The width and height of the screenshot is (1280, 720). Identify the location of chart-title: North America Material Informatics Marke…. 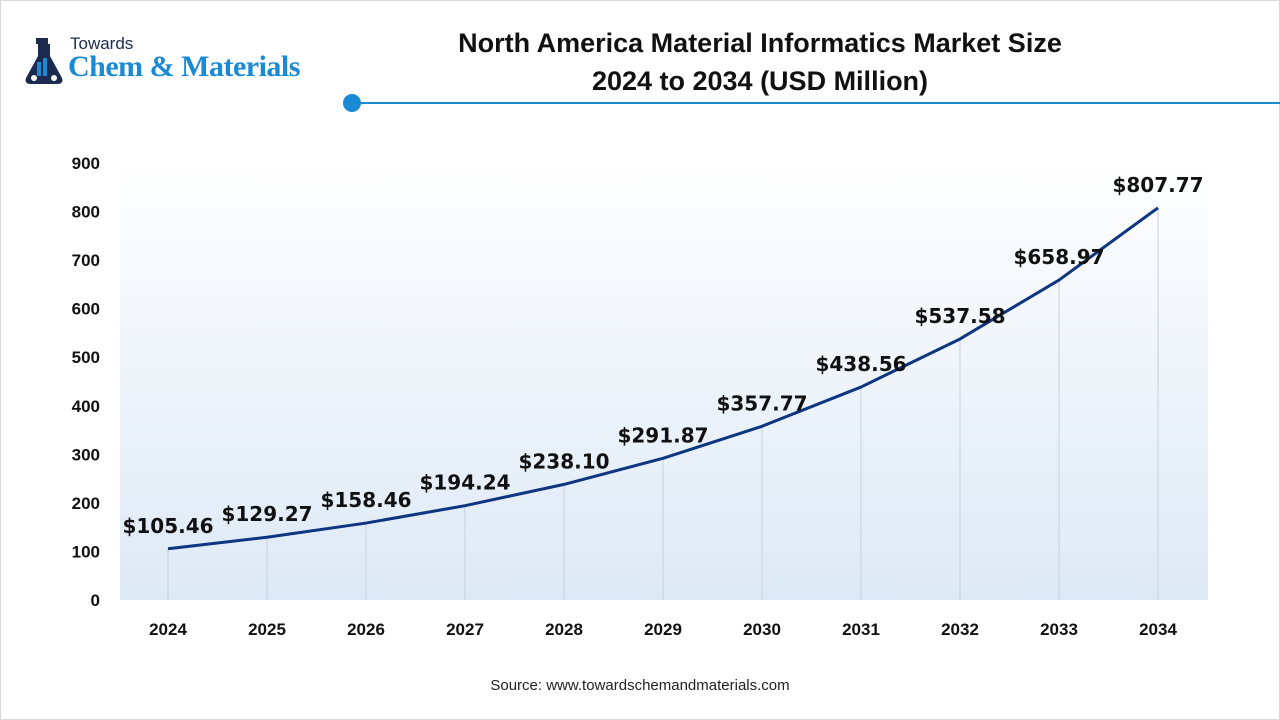
(760, 62).